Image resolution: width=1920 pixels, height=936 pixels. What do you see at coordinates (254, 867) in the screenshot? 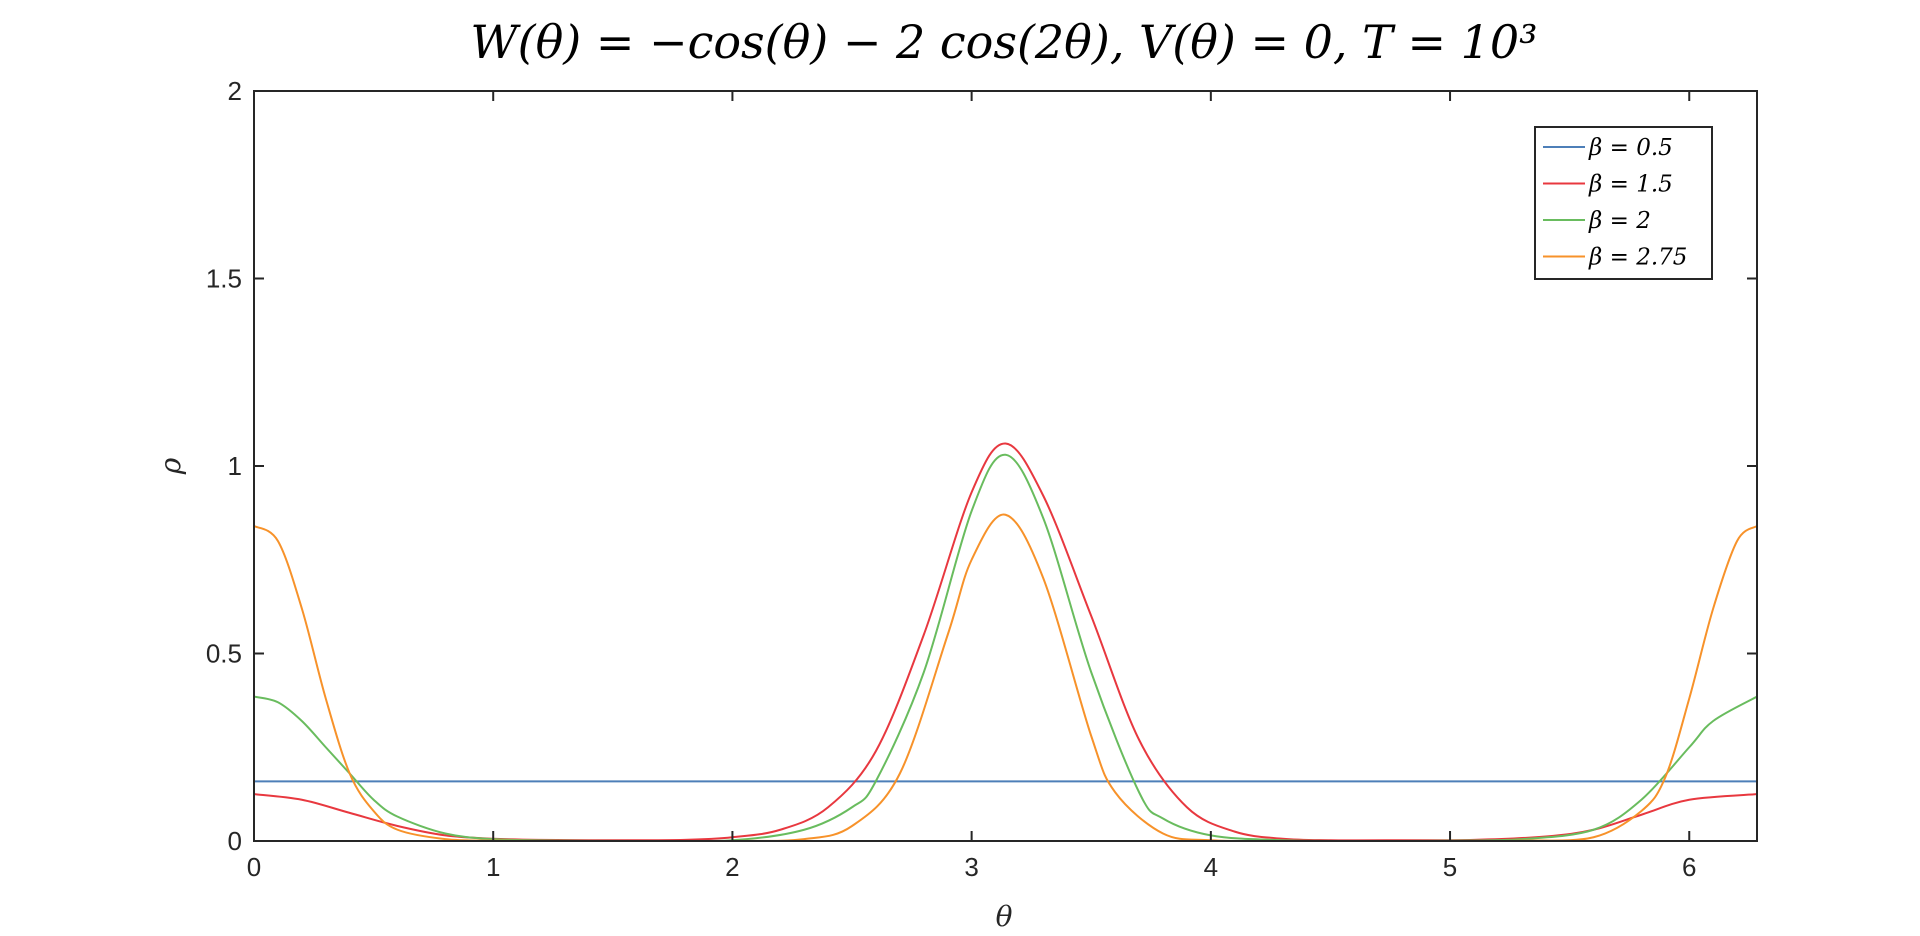
I see `x-tick-label: 0` at bounding box center [254, 867].